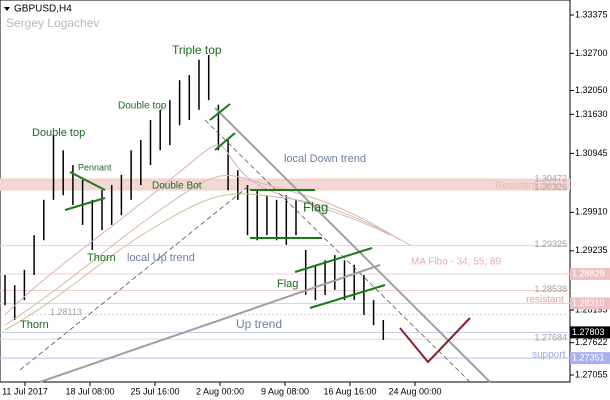 This screenshot has width=610, height=400. I want to click on x-tick-label: 25 Jul 16:00, so click(154, 391).